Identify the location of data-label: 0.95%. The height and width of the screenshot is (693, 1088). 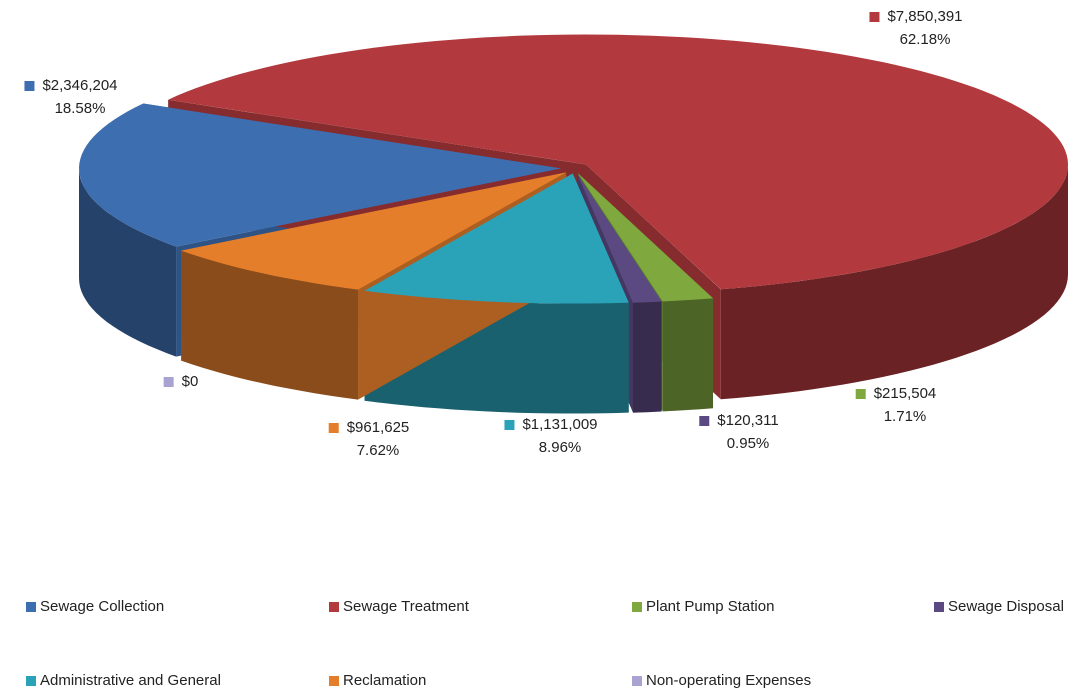
(748, 443).